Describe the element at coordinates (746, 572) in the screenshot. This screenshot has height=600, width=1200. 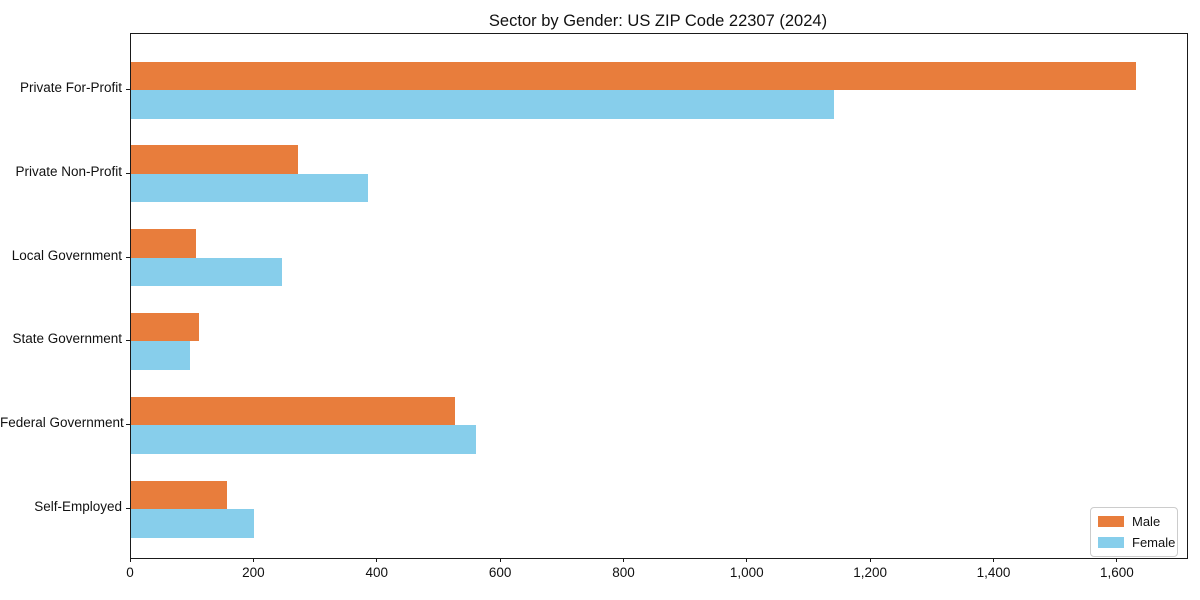
I see `x-axis-tick-label: 1,000` at that location.